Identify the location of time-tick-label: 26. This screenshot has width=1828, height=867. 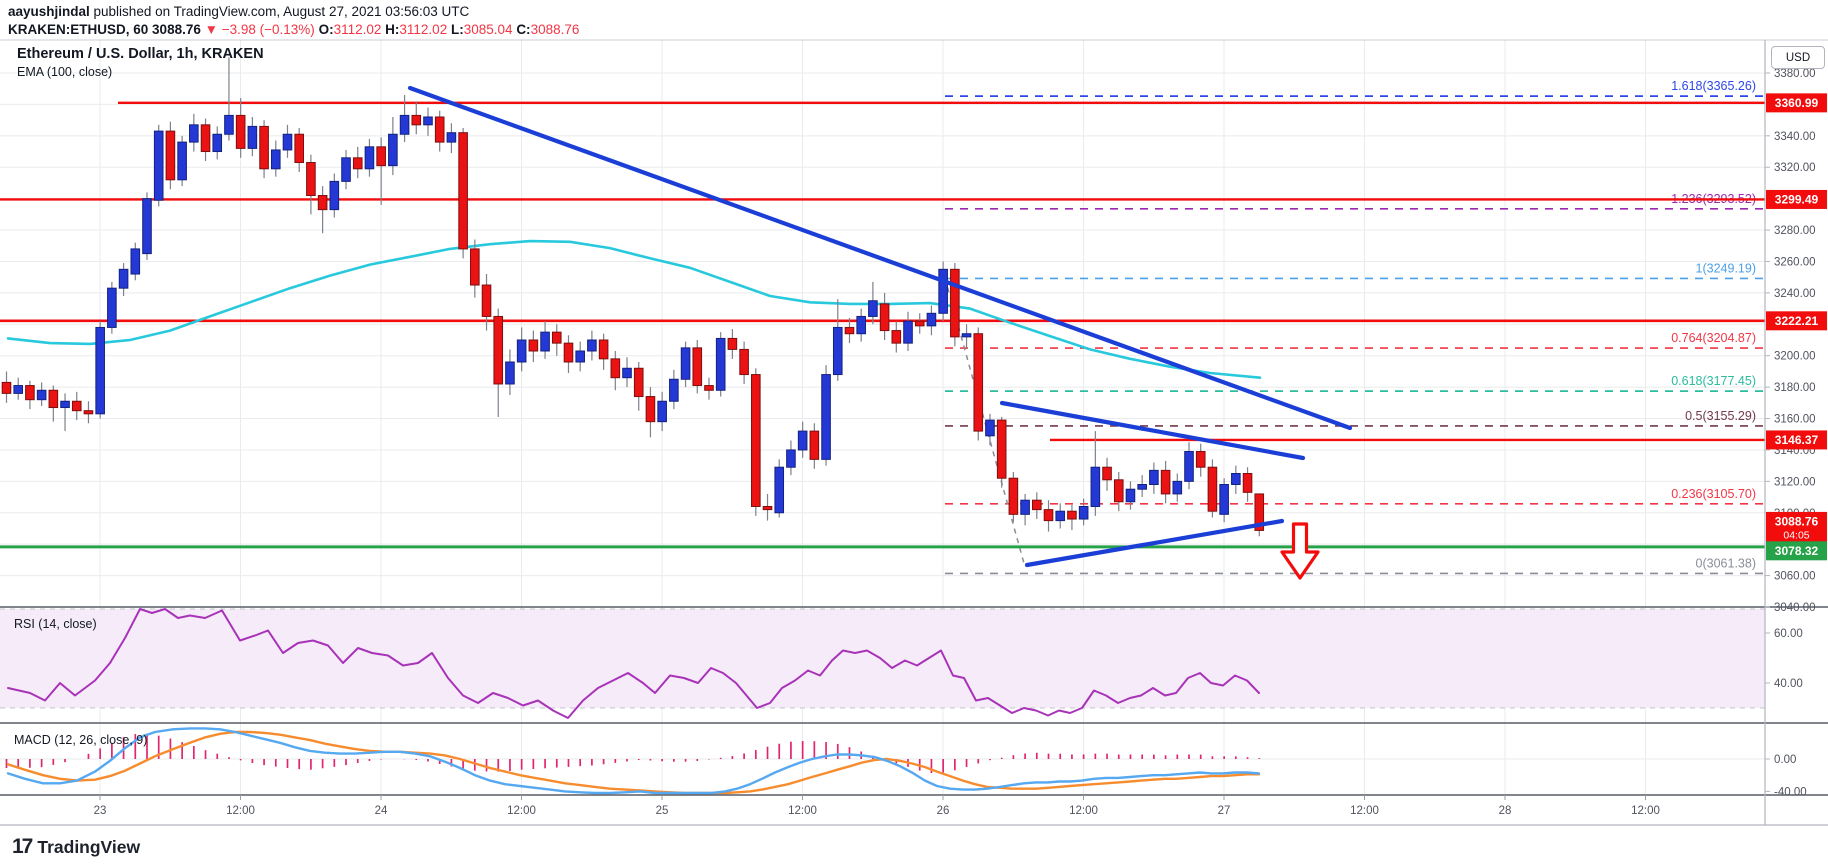
(943, 811).